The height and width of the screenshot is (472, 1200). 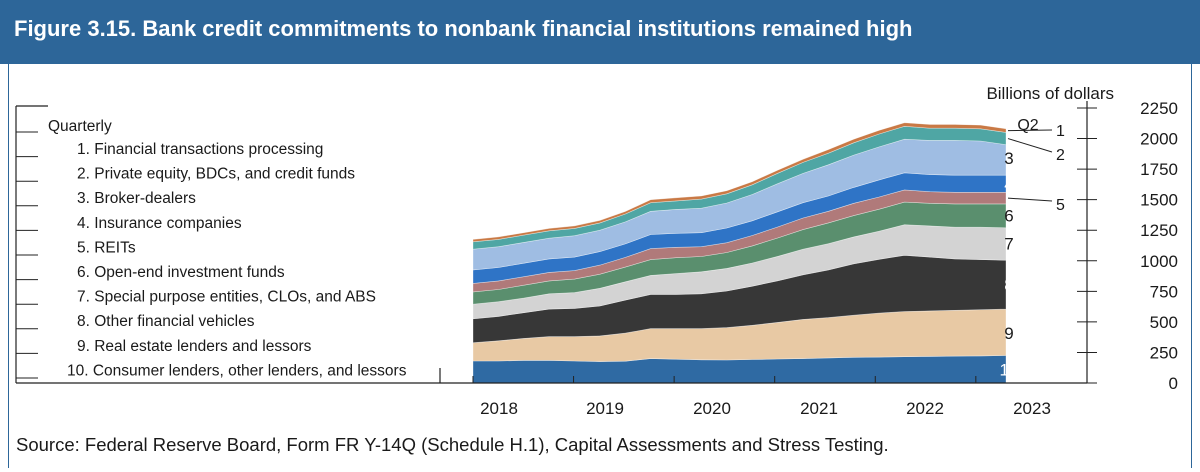 I want to click on y-tick-label: 250, so click(x=1164, y=352).